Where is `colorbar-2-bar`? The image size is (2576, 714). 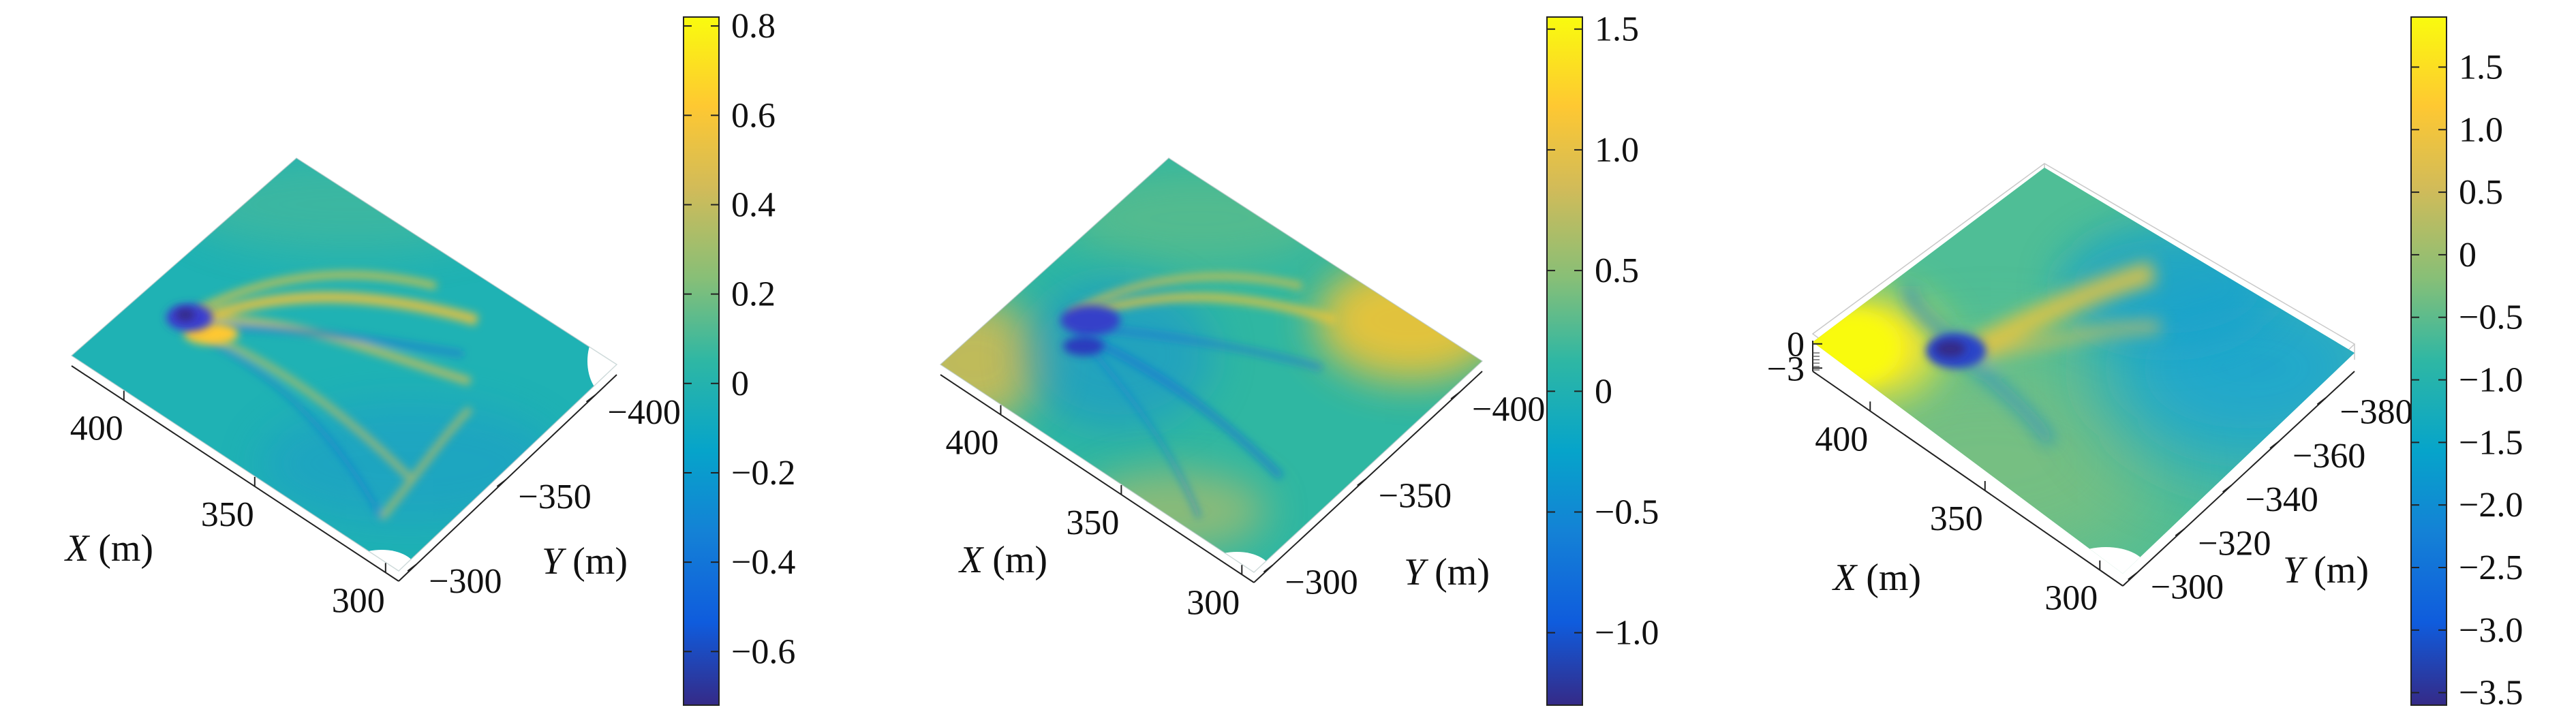
colorbar-2-bar is located at coordinates (1564, 361).